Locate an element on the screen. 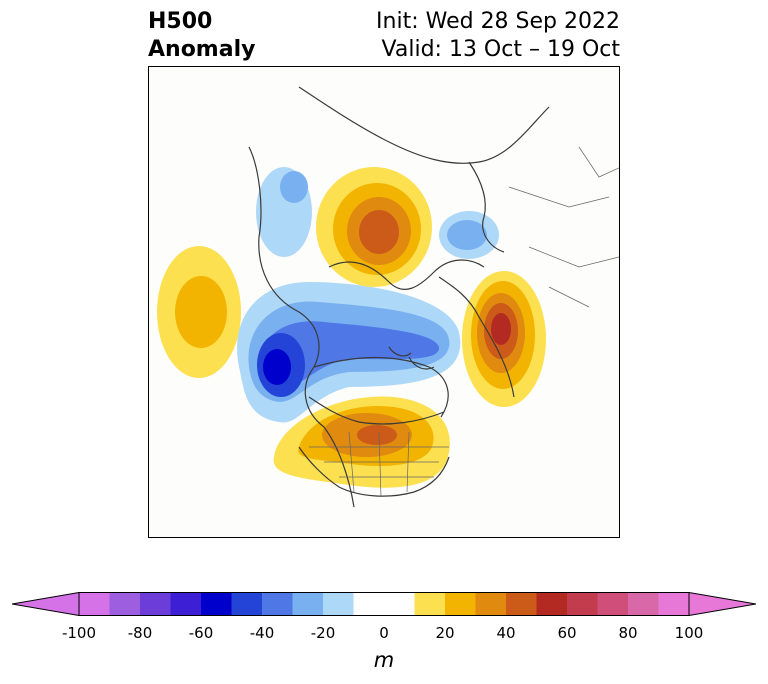 Image resolution: width=768 pixels, height=684 pixels. colorbar is located at coordinates (384, 604).